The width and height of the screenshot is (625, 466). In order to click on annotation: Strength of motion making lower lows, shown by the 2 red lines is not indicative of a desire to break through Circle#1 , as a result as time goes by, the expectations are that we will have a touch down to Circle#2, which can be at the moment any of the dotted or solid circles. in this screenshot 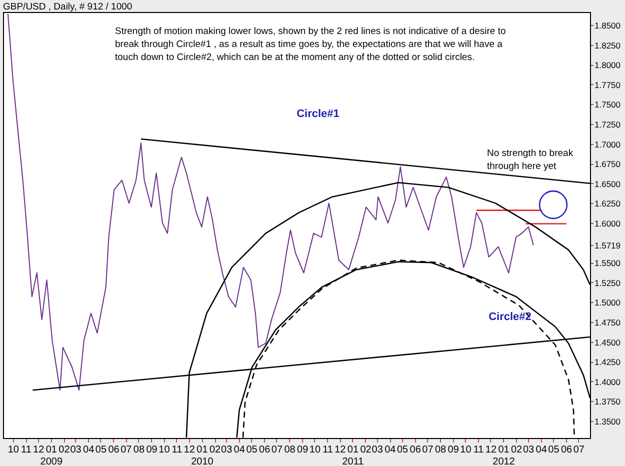, I will do `click(310, 44)`.